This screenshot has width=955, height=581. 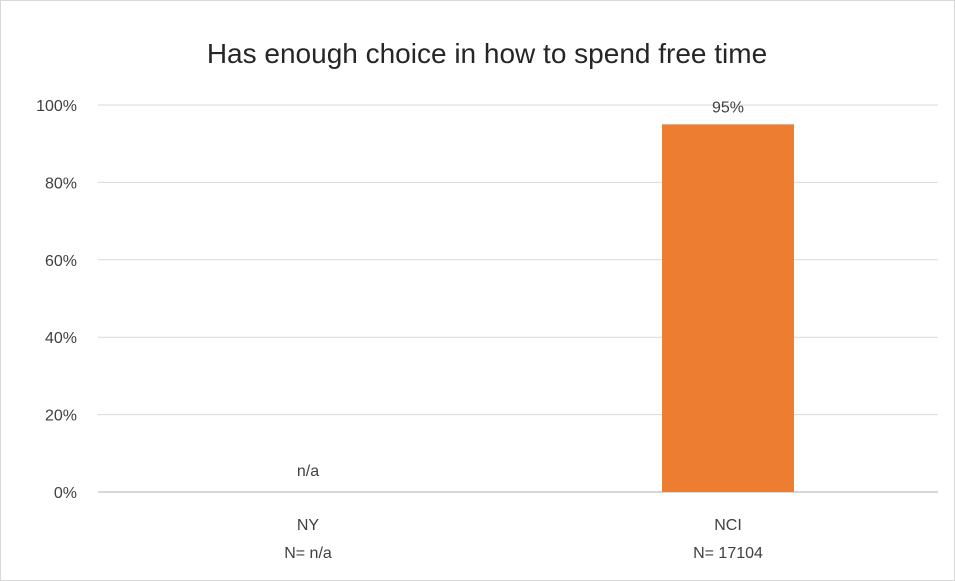 I want to click on category-sample-size: N= n/a, so click(x=308, y=553).